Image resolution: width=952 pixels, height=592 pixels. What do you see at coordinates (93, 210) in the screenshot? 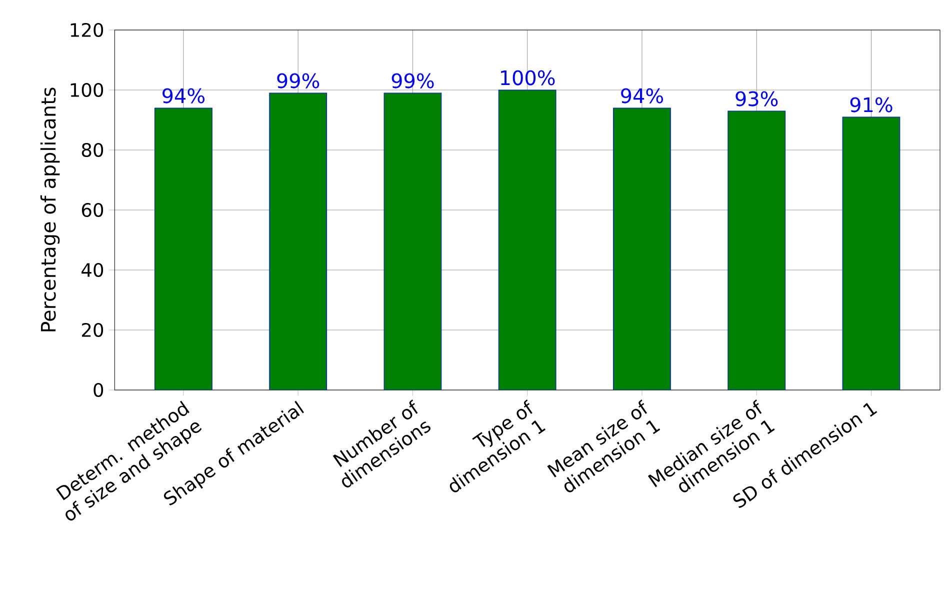
I see `y-tick-label: 60` at bounding box center [93, 210].